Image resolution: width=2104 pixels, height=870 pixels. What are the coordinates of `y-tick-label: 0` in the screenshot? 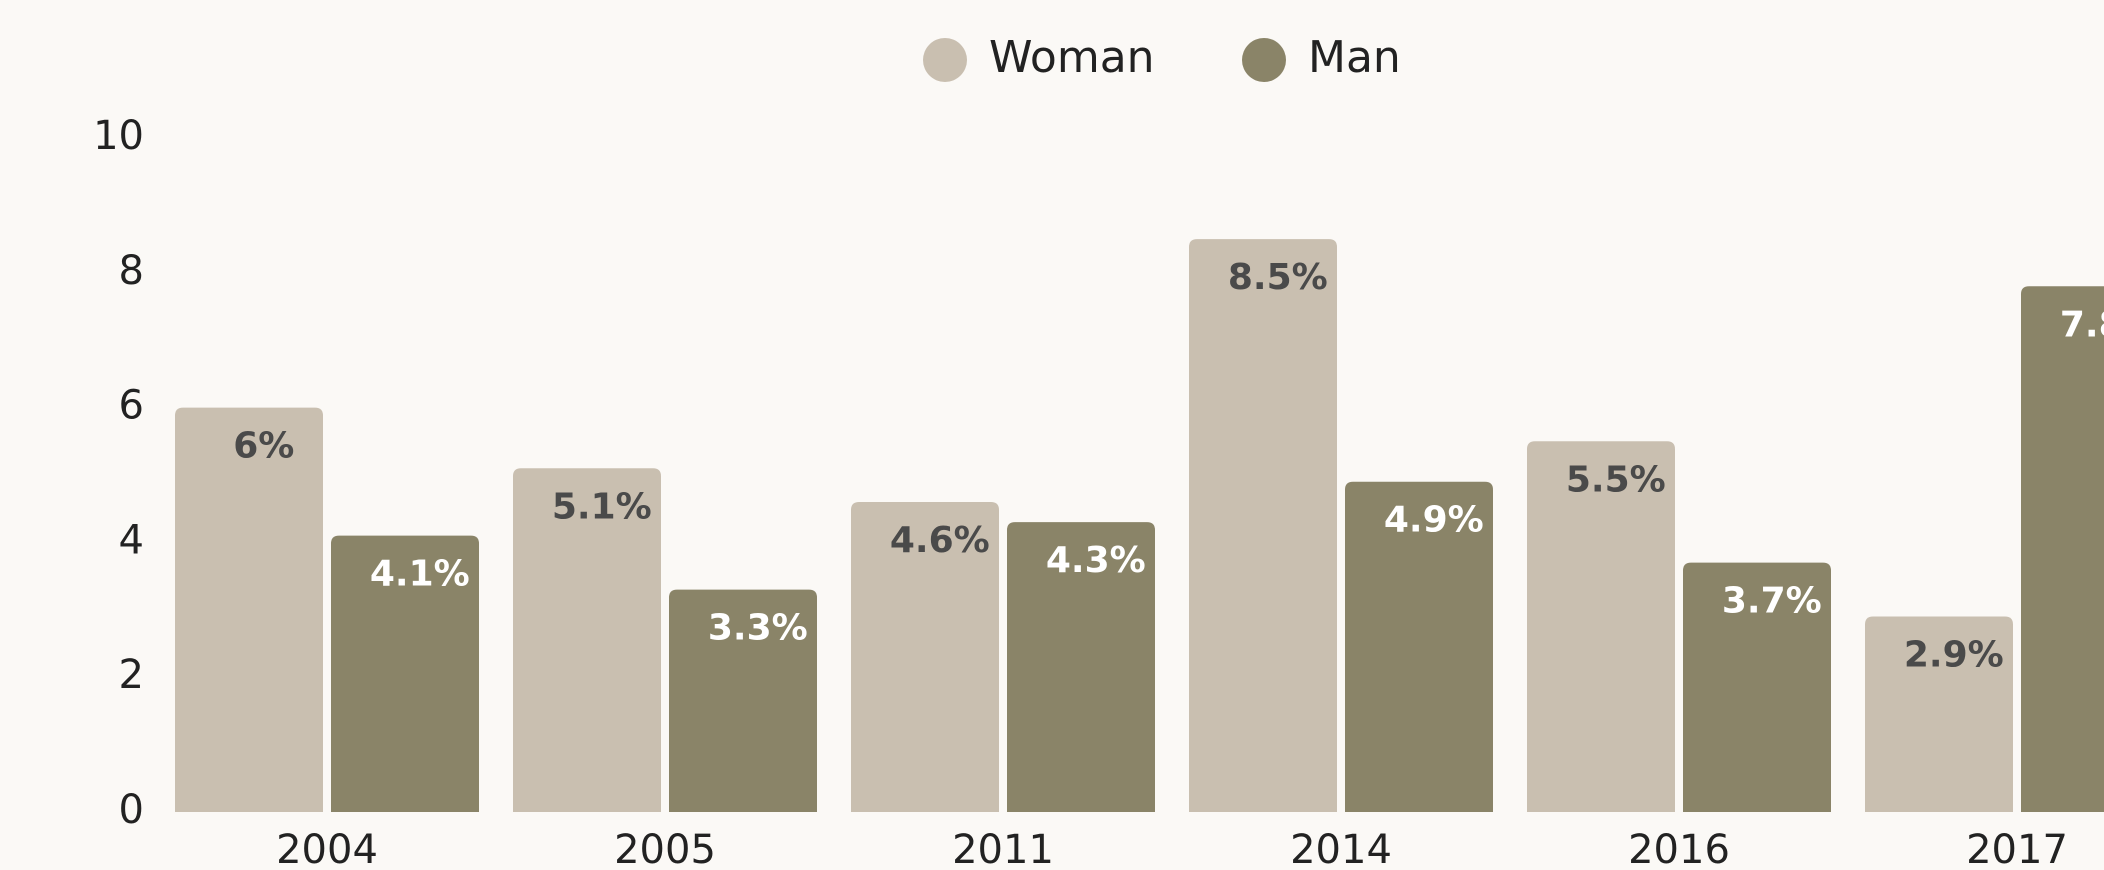 It's located at (131, 810).